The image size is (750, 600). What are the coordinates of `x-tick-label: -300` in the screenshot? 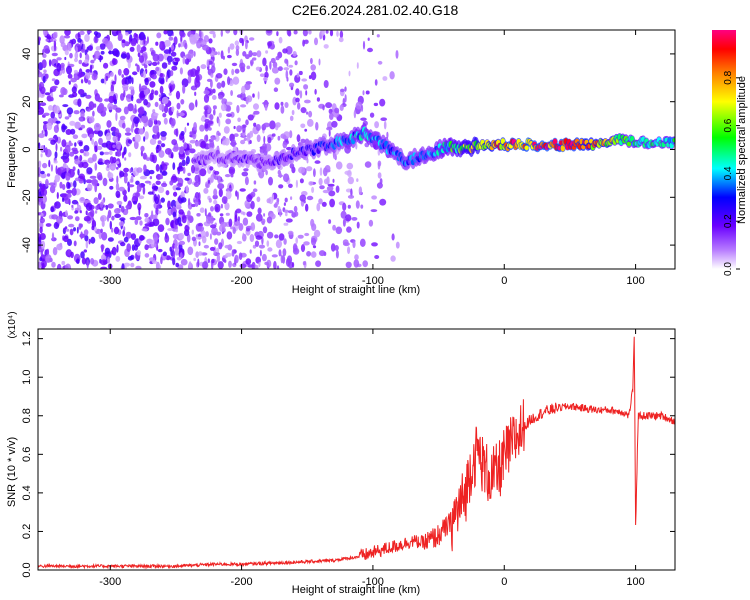 It's located at (110, 582).